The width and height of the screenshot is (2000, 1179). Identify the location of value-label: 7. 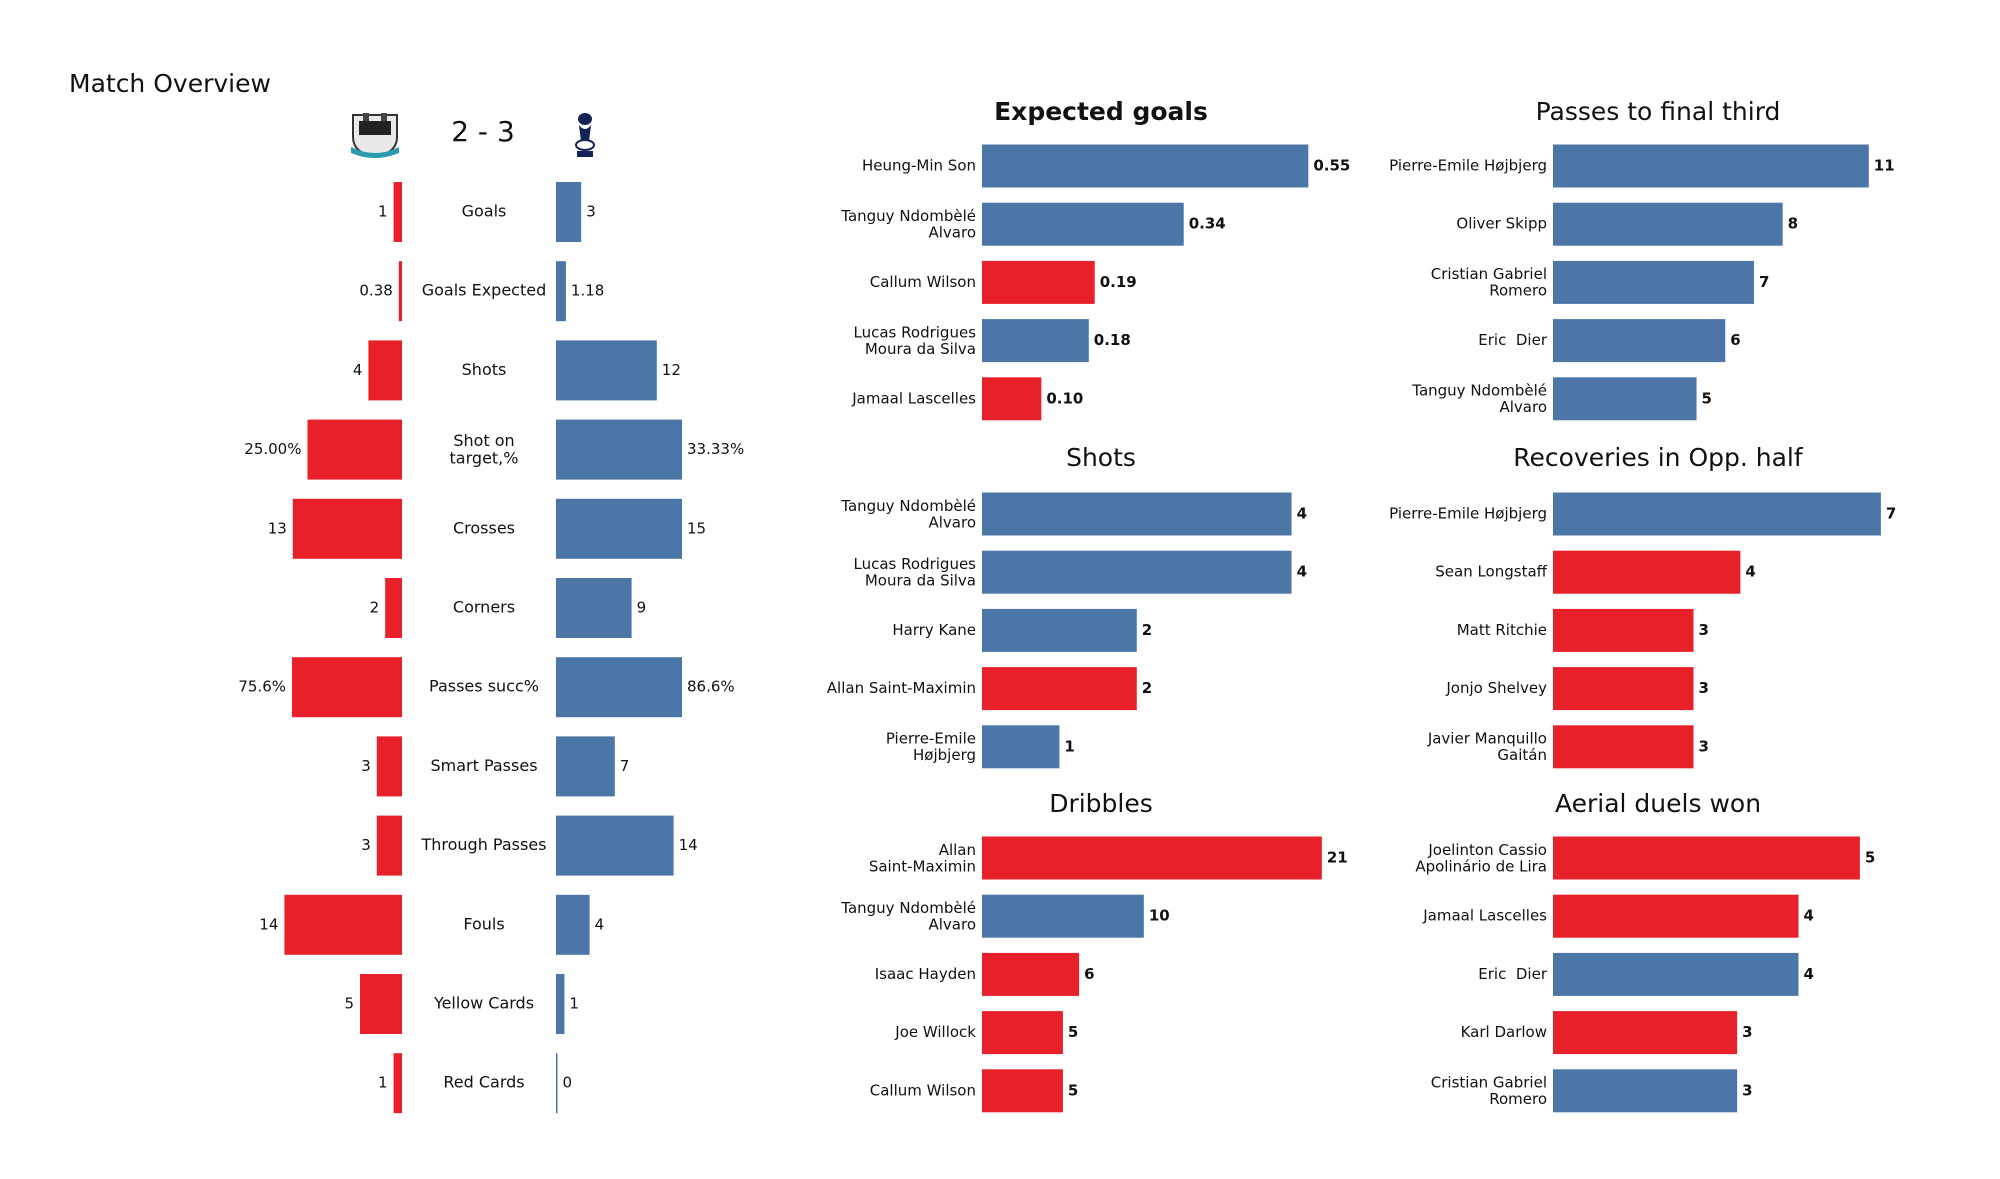
(1764, 282).